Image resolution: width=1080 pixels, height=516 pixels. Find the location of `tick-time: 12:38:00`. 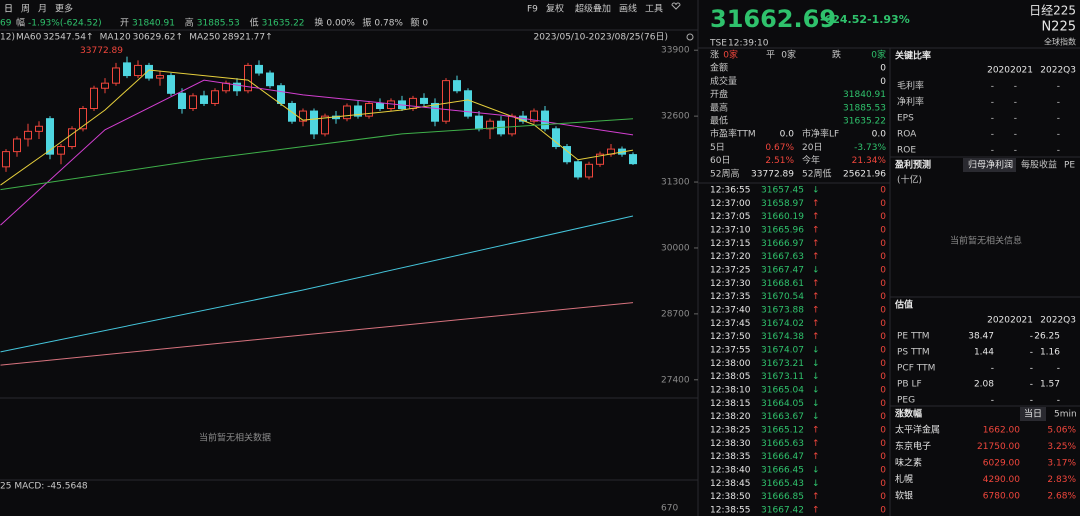

tick-time: 12:38:00 is located at coordinates (730, 364).